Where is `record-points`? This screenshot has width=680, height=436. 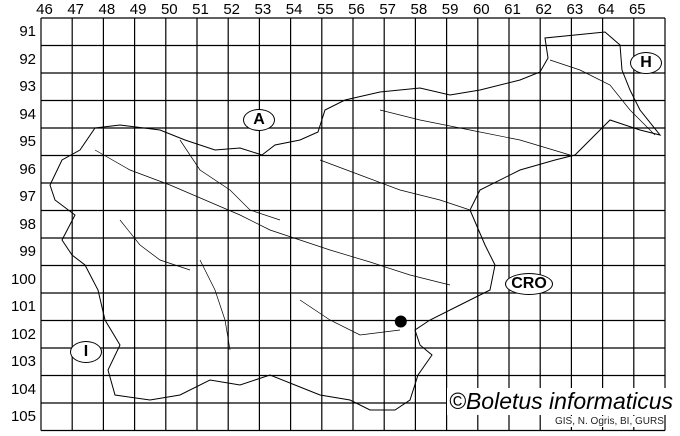
record-points is located at coordinates (400, 321).